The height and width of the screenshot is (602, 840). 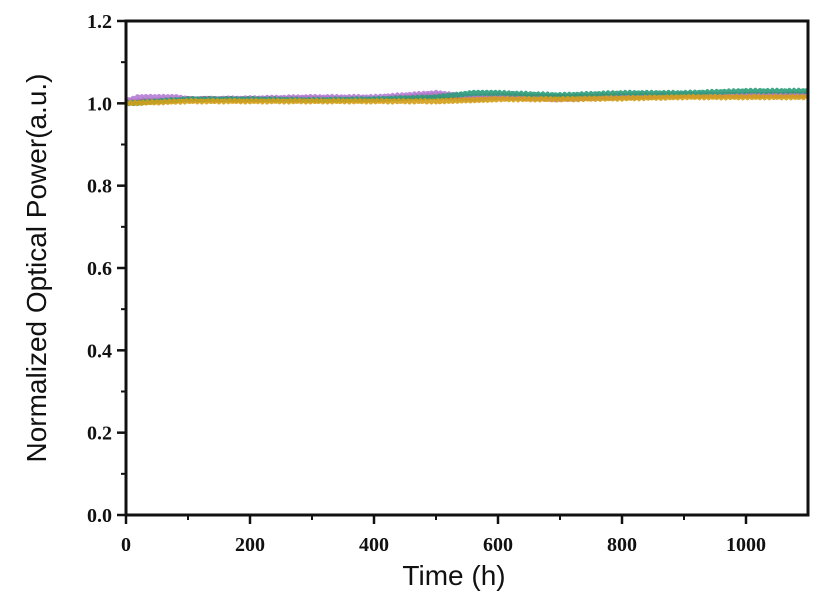 What do you see at coordinates (453, 575) in the screenshot?
I see `x-axis-title: Time (h)` at bounding box center [453, 575].